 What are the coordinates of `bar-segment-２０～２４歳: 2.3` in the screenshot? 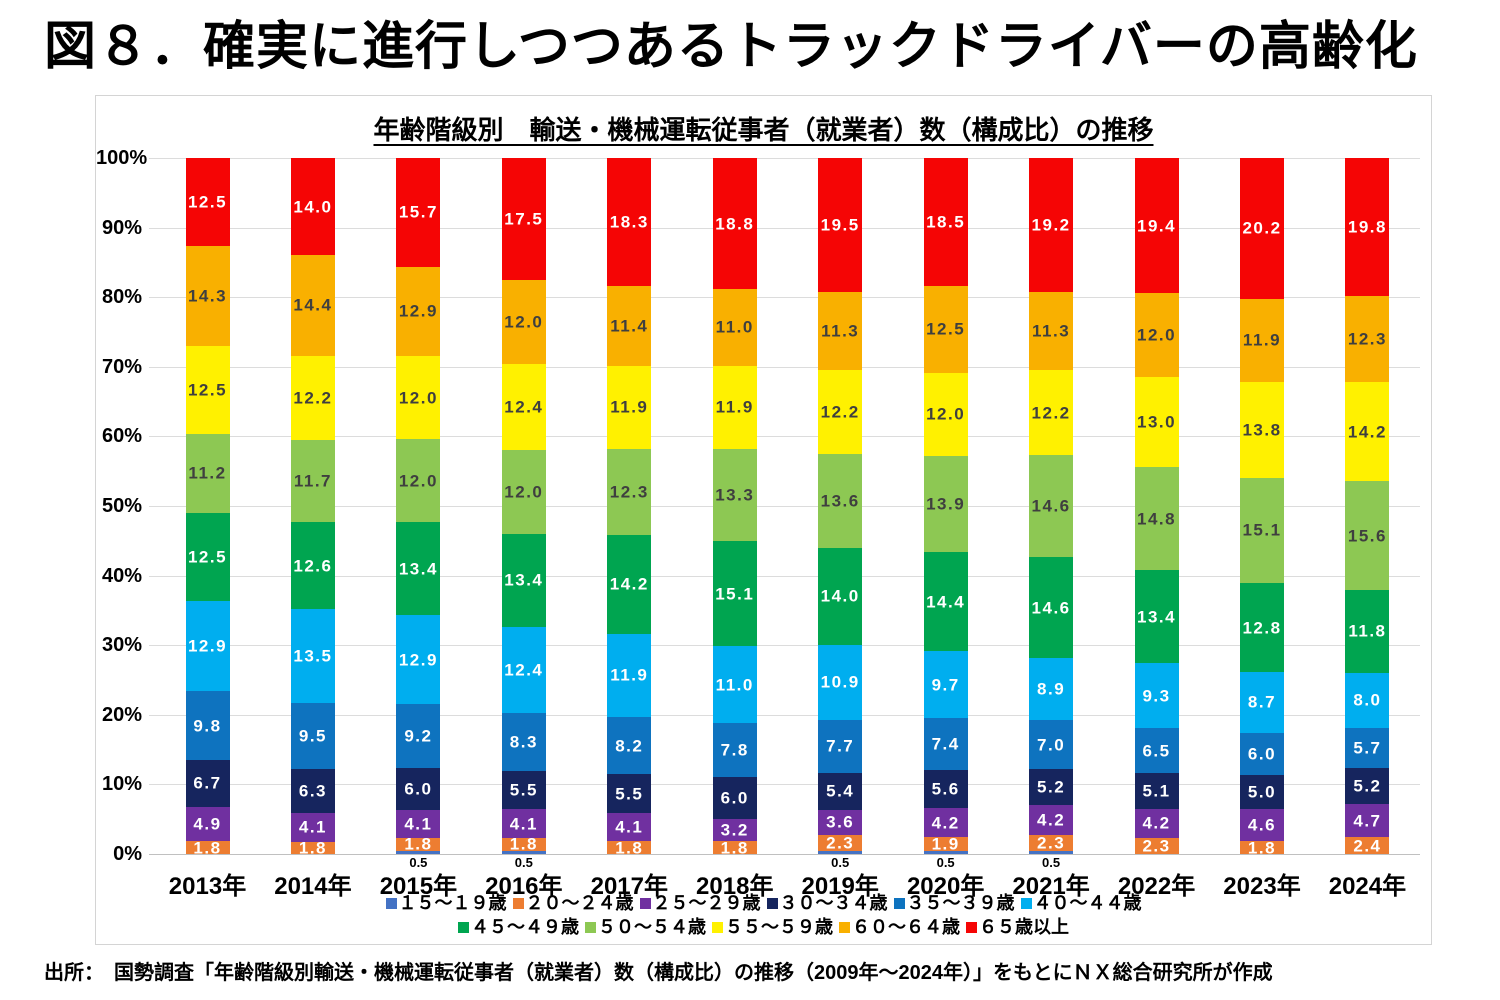 It's located at (1051, 842).